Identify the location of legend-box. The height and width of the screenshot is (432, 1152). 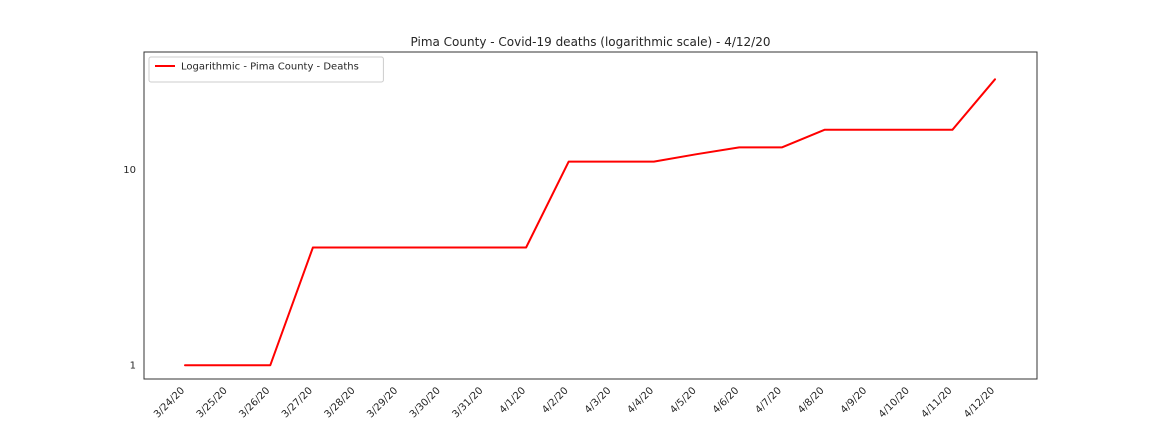
(266, 69).